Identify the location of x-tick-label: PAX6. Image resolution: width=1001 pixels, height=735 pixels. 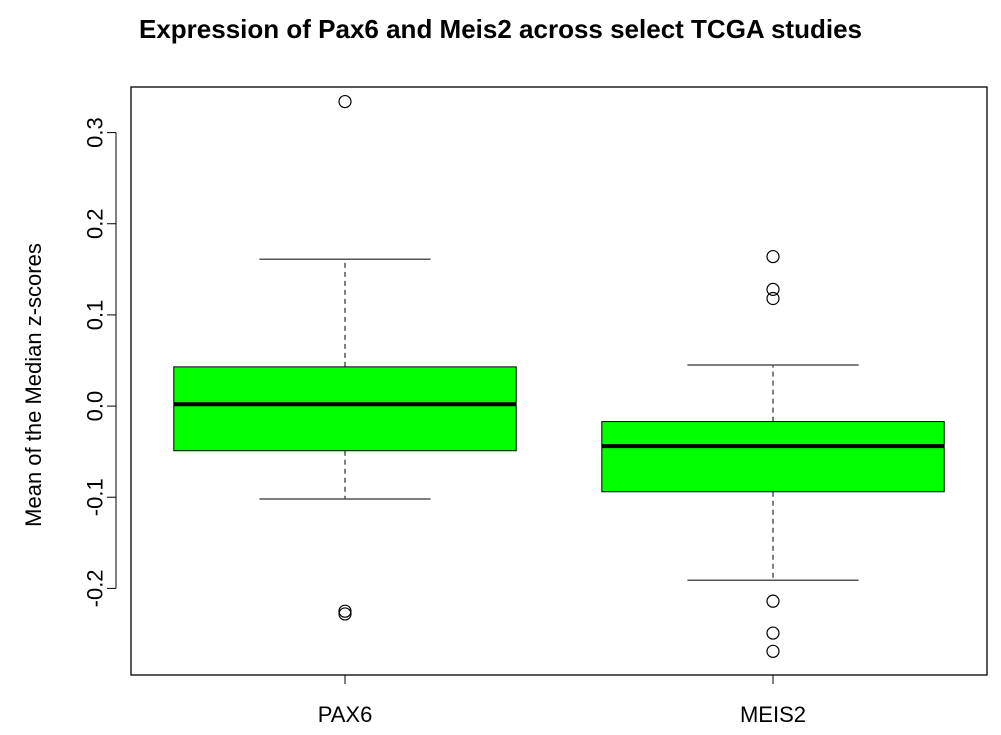
(345, 714).